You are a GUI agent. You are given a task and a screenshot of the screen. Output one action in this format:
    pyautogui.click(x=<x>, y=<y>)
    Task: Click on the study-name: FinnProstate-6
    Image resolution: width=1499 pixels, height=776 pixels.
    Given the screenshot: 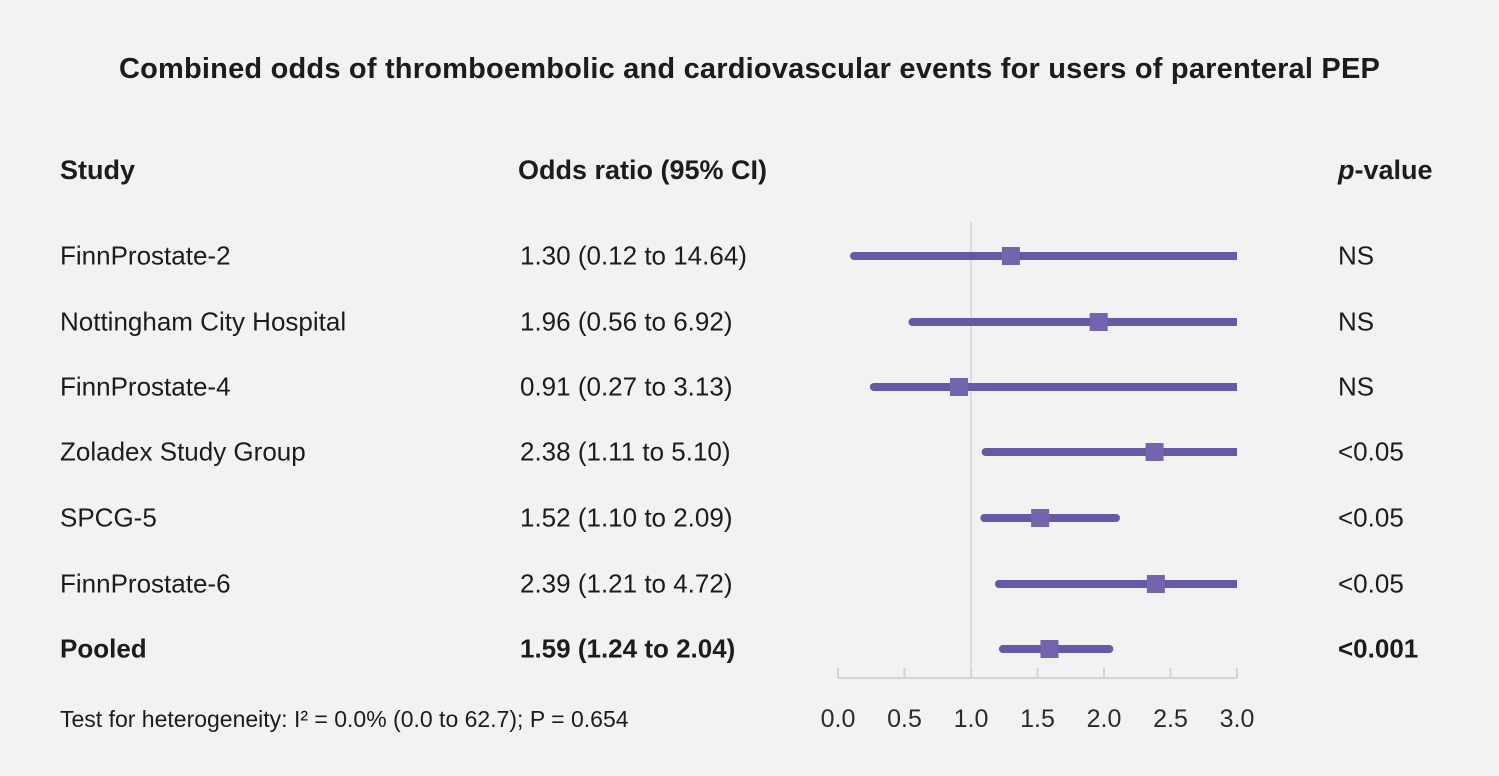 What is the action you would take?
    pyautogui.click(x=145, y=583)
    